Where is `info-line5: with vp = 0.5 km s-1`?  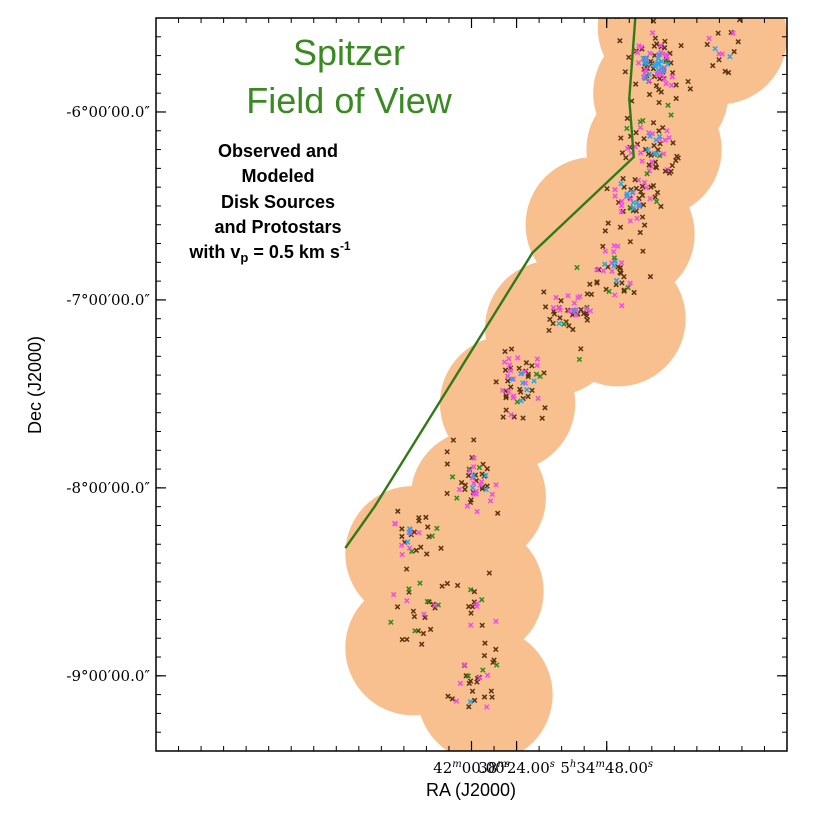 info-line5: with vp = 0.5 km s-1 is located at coordinates (269, 252).